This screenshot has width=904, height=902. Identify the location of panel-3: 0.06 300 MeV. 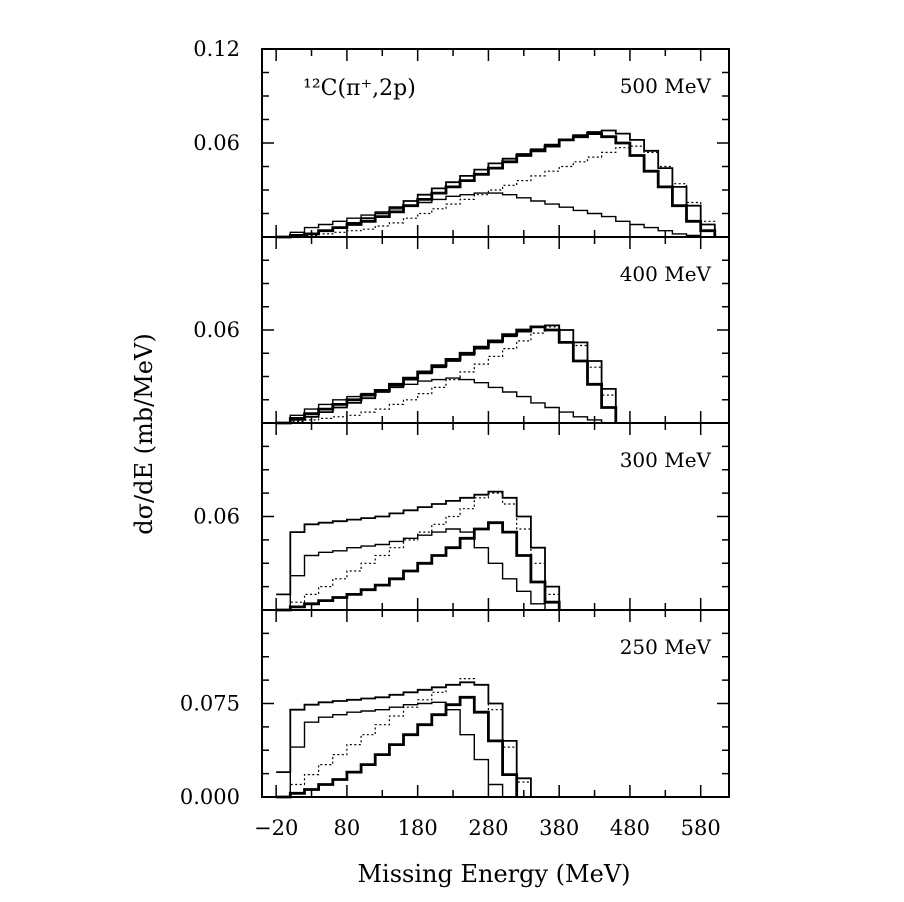
(461, 517).